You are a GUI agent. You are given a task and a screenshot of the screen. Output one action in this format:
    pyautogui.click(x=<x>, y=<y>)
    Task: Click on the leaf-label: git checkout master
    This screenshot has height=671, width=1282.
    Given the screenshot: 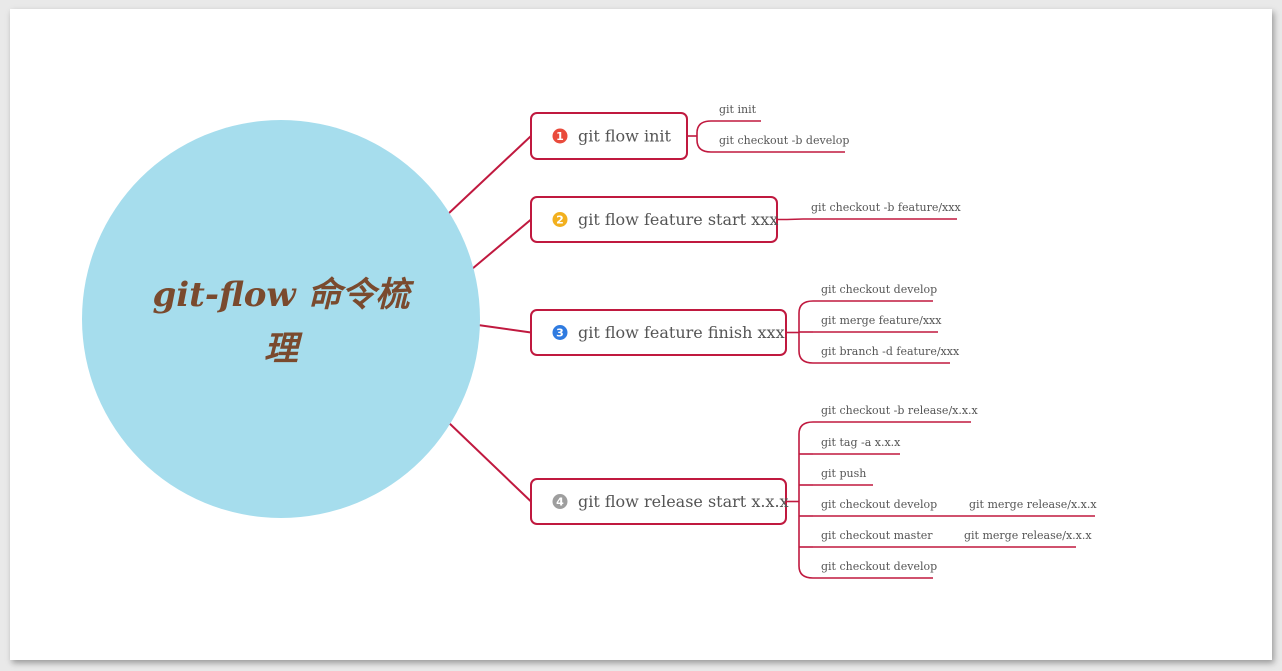 What is the action you would take?
    pyautogui.click(x=877, y=535)
    